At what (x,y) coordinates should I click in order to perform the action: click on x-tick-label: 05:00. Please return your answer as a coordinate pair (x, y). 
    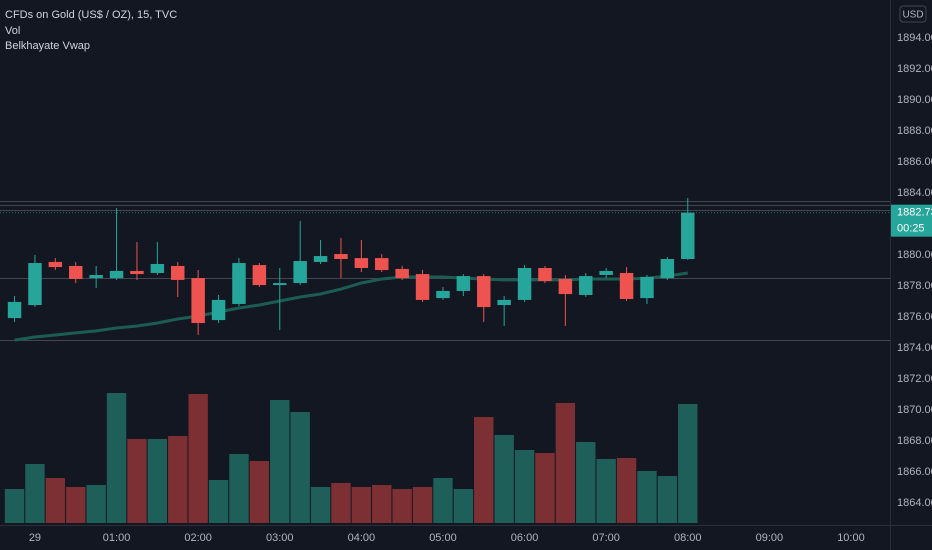
    Looking at the image, I should click on (443, 538).